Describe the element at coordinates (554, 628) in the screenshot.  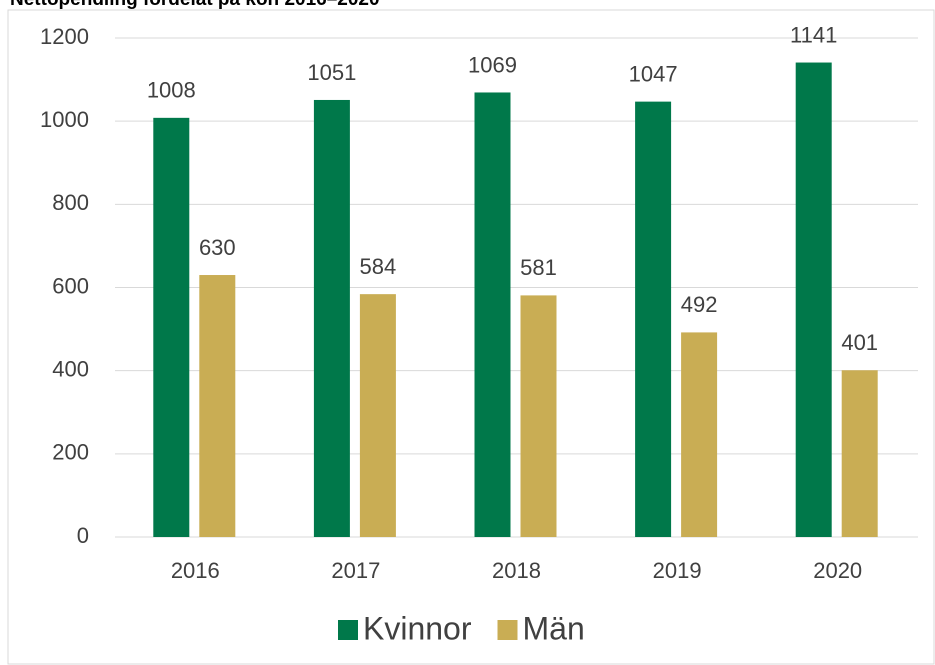
I see `legend-label: Män` at that location.